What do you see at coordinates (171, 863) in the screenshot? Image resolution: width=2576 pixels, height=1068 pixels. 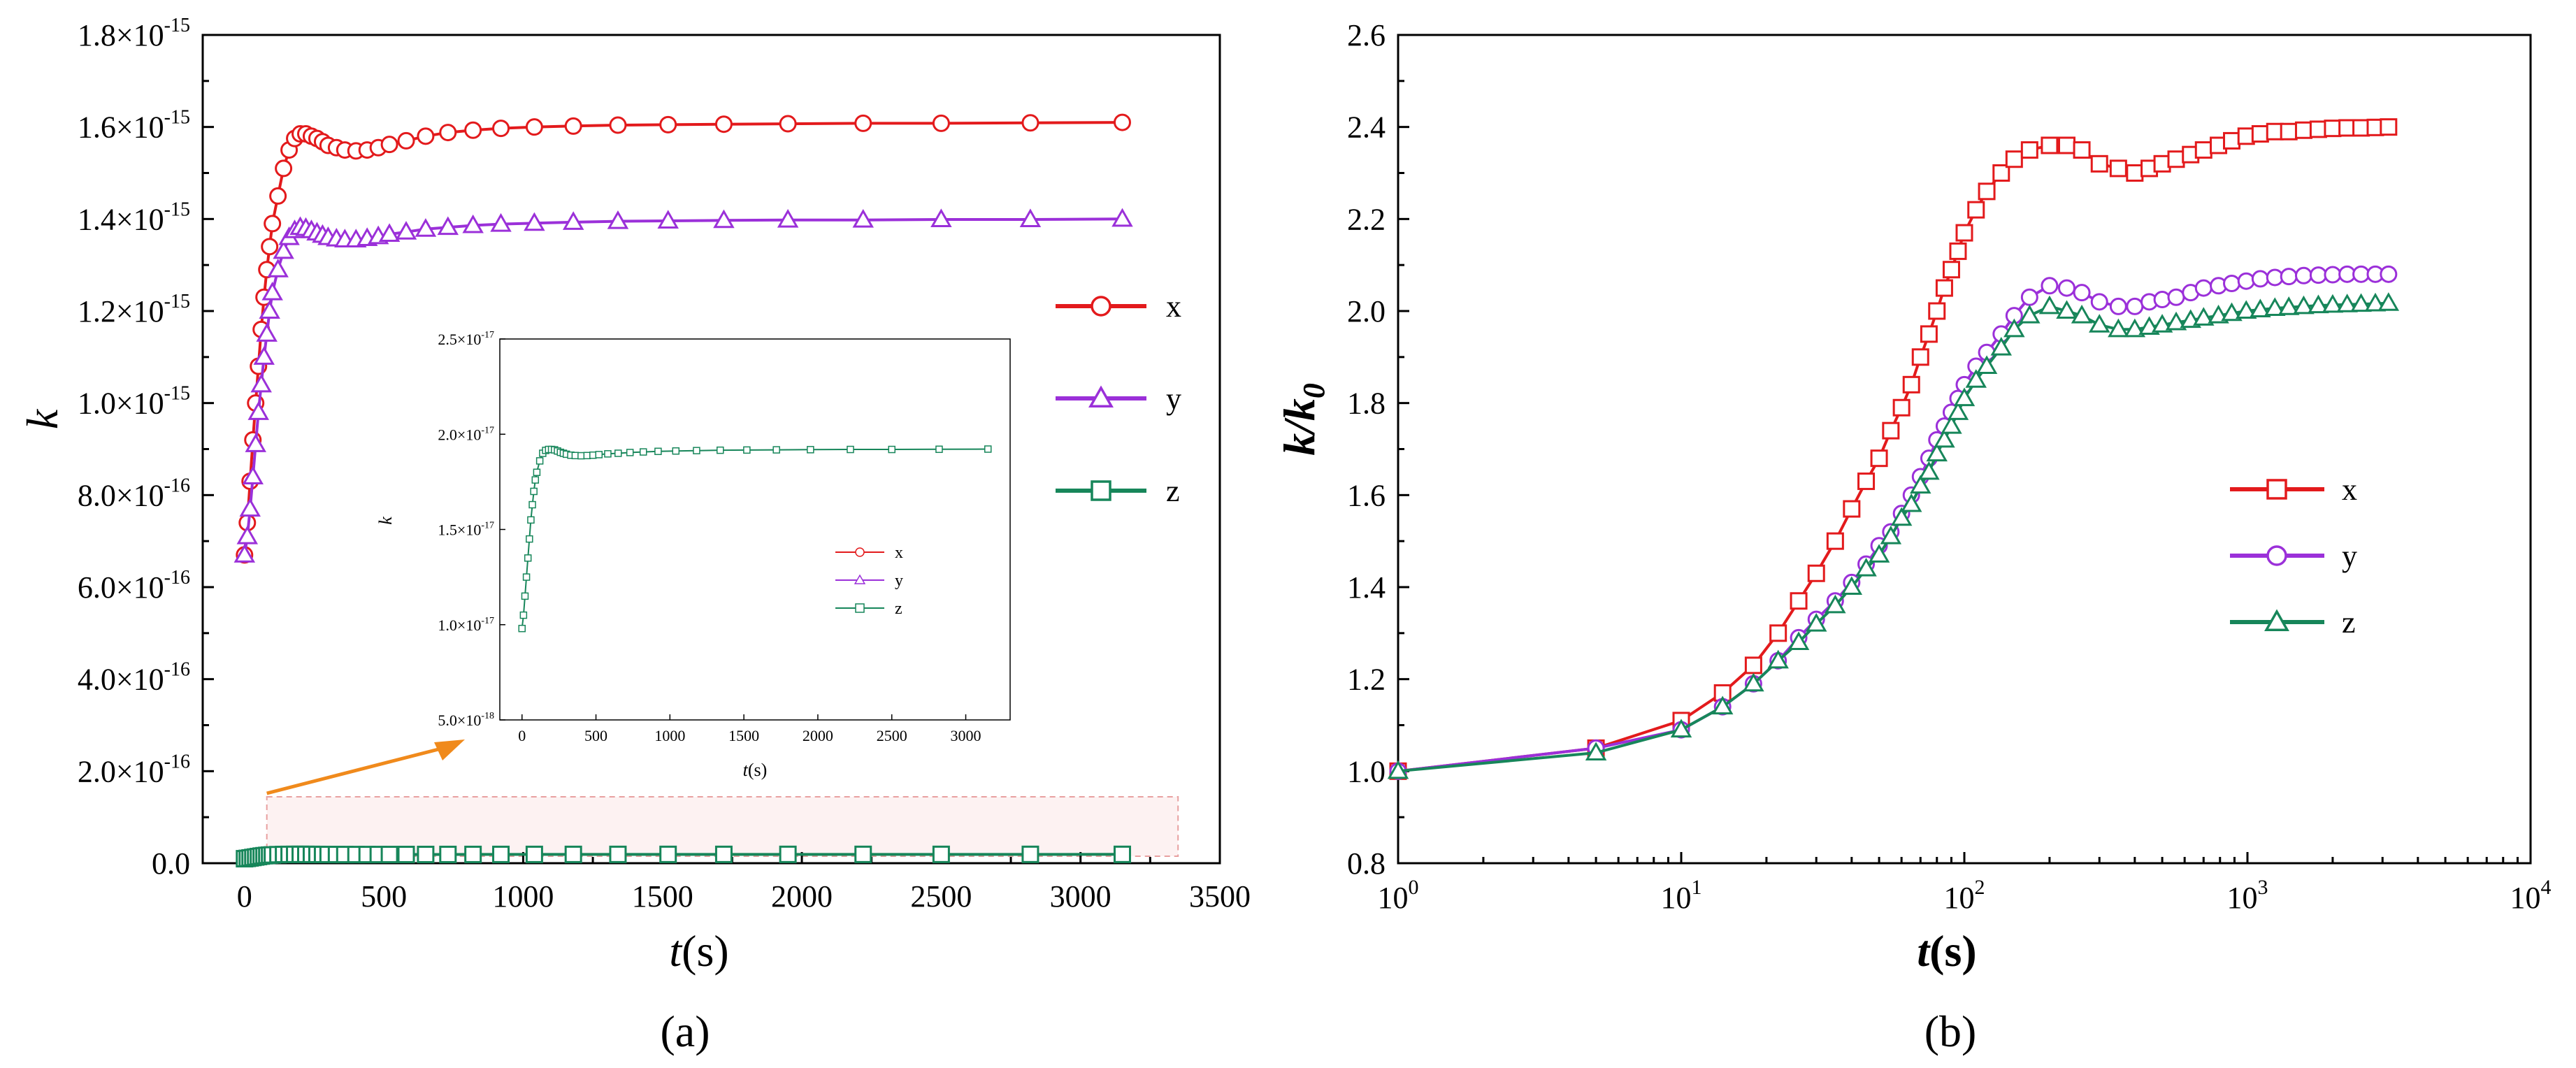 I see `panel-a-y-tick-label: 0.0` at bounding box center [171, 863].